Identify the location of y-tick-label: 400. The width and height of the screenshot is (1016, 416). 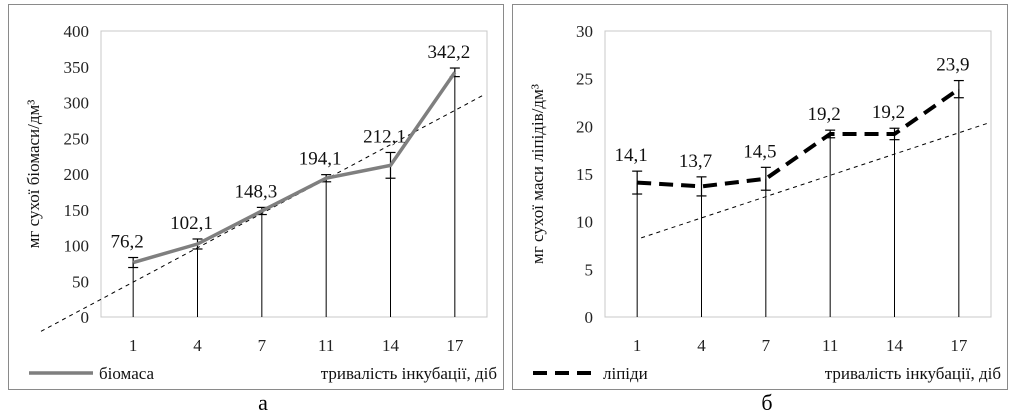
(77, 31).